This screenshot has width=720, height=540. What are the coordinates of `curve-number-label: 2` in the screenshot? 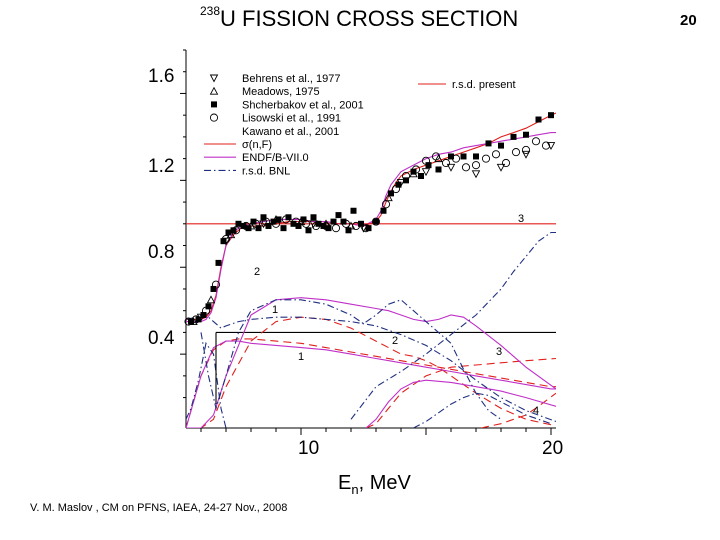 It's located at (257, 272).